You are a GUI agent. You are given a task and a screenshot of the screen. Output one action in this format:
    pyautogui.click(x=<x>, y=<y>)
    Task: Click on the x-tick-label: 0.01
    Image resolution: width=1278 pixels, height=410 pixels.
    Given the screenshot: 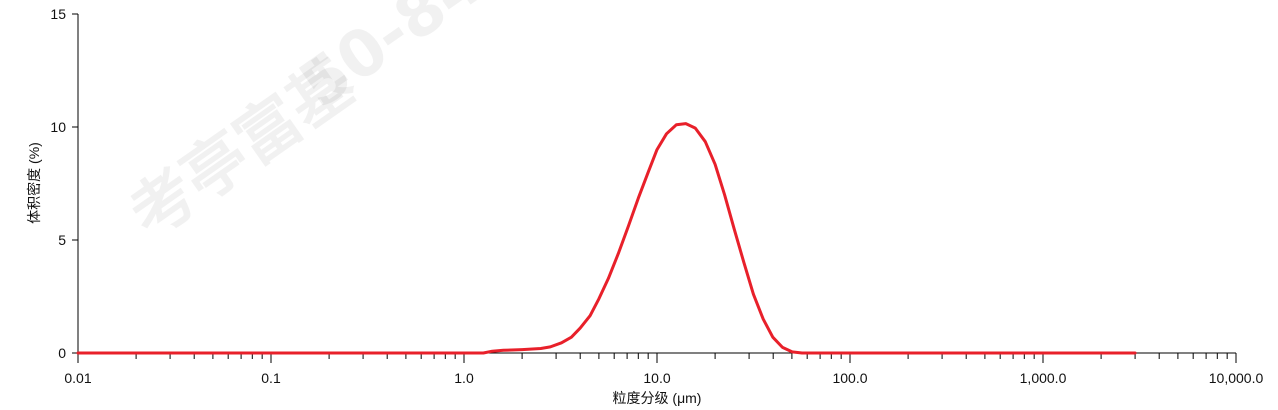 What is the action you would take?
    pyautogui.click(x=77, y=378)
    